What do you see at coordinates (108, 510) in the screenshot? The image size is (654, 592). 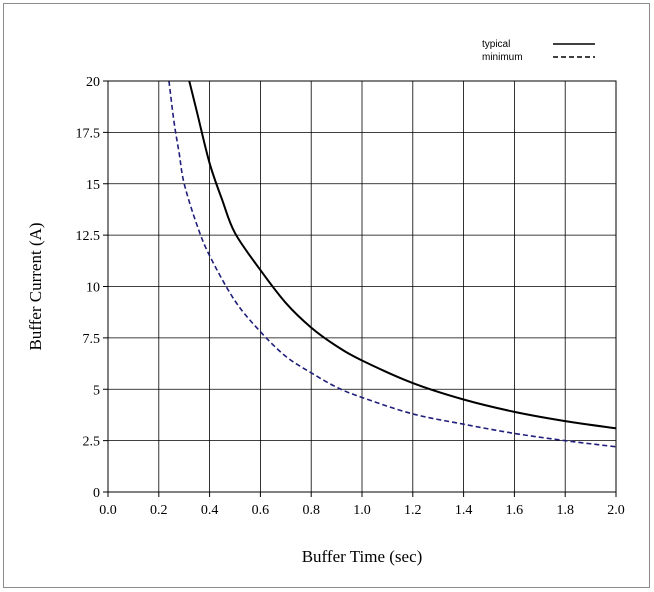 I see `x-tick-label: 0.0` at bounding box center [108, 510].